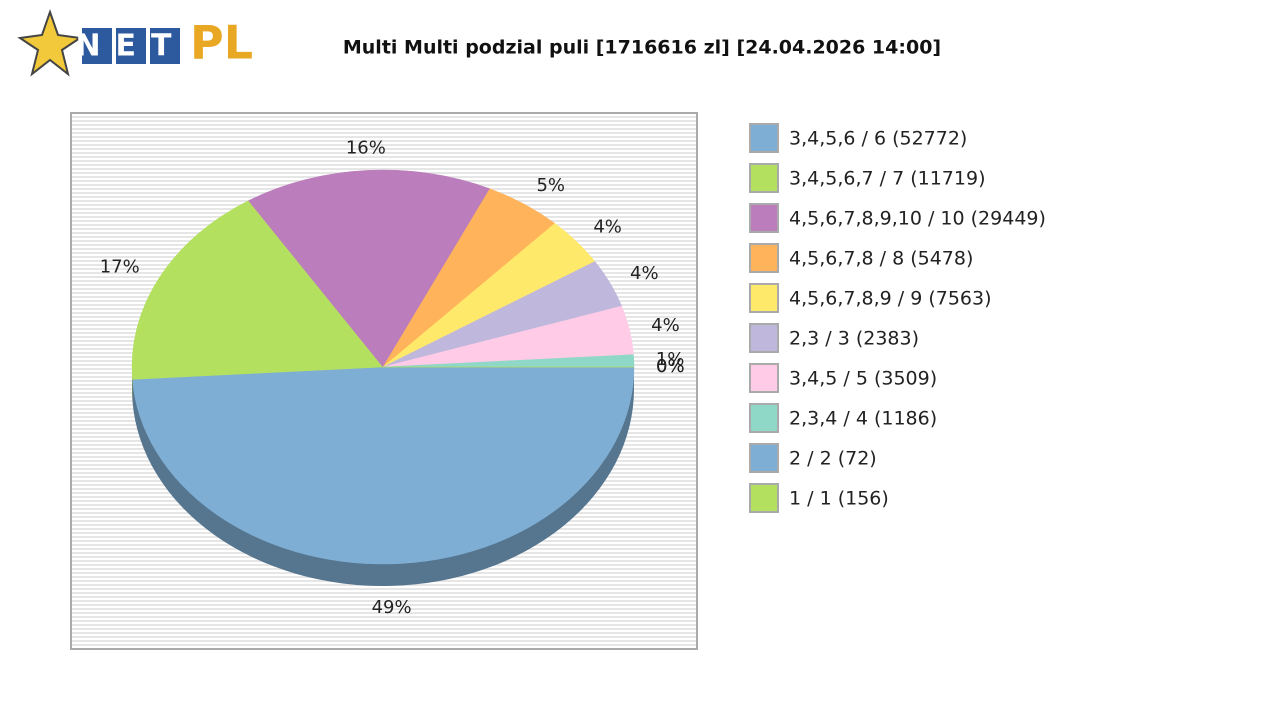 The height and width of the screenshot is (724, 1280). What do you see at coordinates (366, 147) in the screenshot?
I see `data-label: 16%` at bounding box center [366, 147].